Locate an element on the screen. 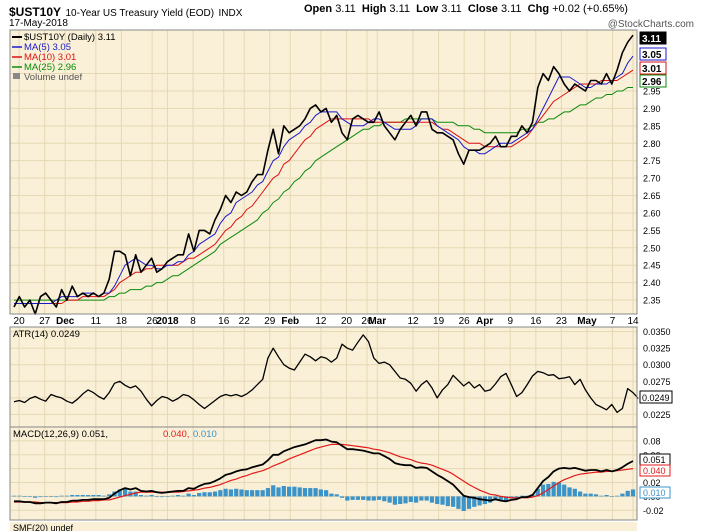 This screenshot has height=531, width=705. y-tick-label-atr: 0.0325 is located at coordinates (657, 349).